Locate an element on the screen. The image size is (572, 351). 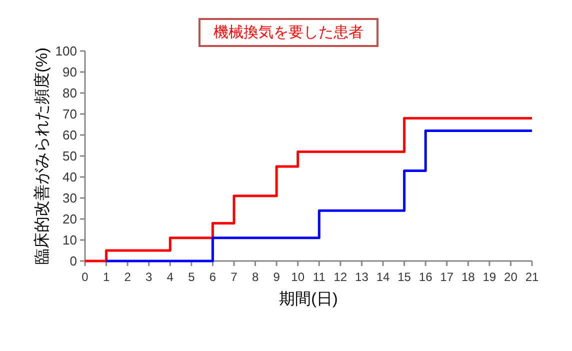
y-tick-label: 60 is located at coordinates (69, 135).